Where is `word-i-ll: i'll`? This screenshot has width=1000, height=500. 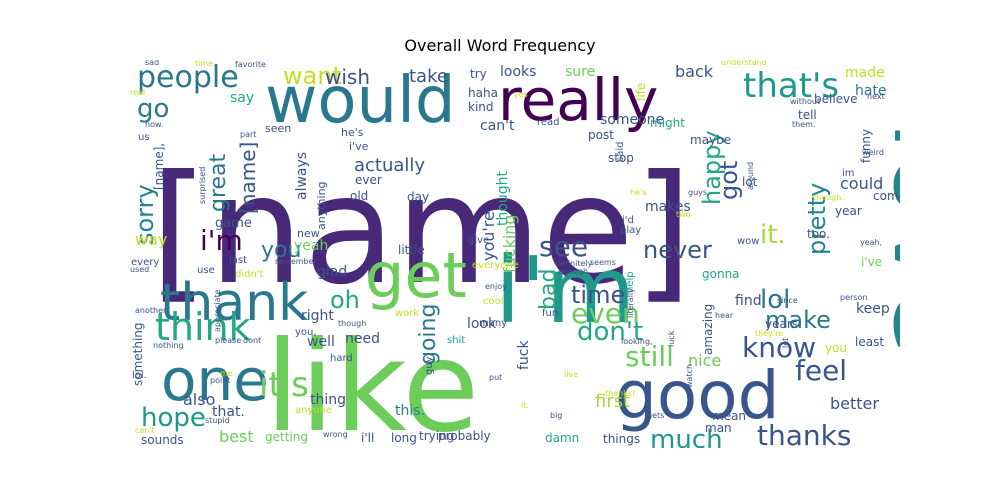
word-i-ll: i'll is located at coordinates (367, 438).